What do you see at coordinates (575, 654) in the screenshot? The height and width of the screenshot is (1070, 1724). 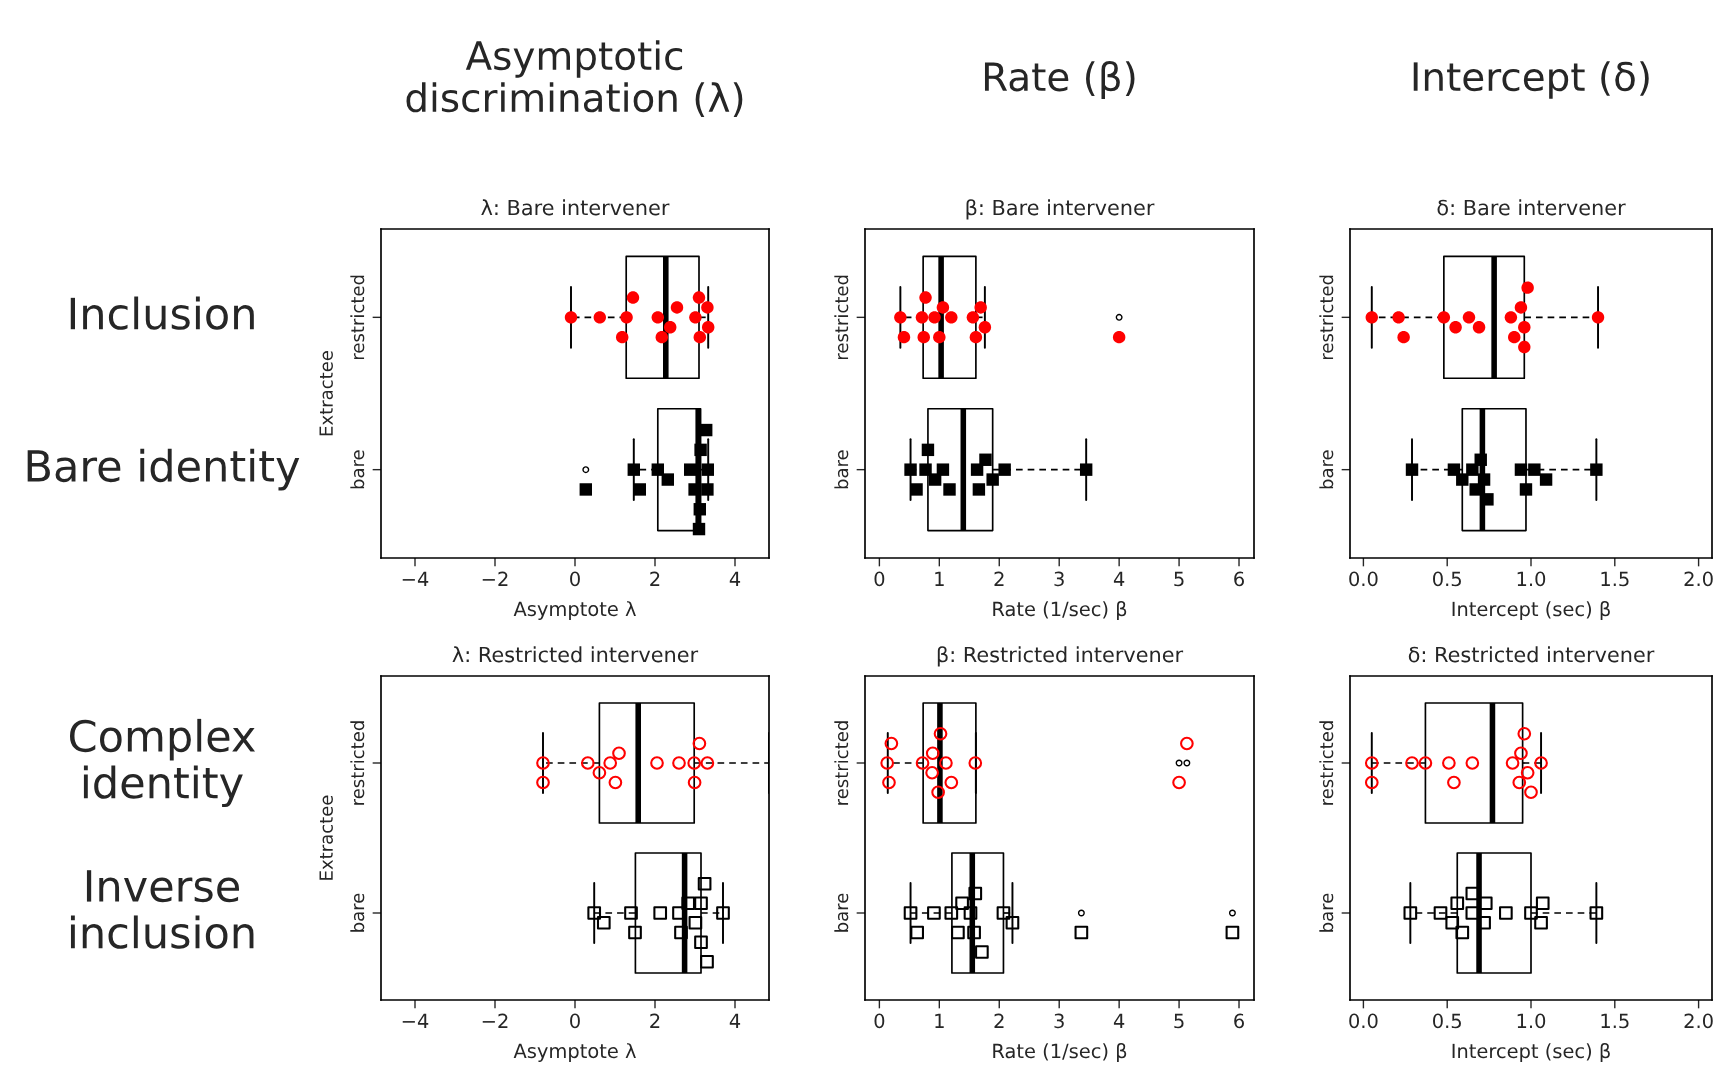 I see `chart-title: λ: Restricted intervener` at bounding box center [575, 654].